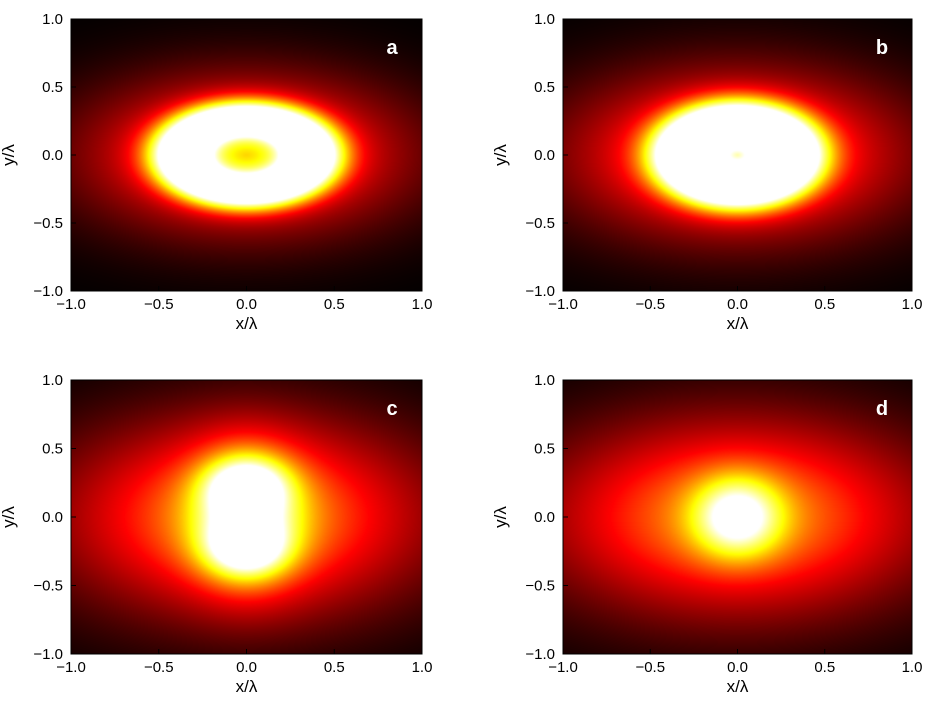  What do you see at coordinates (392, 48) in the screenshot?
I see `panel-label: a` at bounding box center [392, 48].